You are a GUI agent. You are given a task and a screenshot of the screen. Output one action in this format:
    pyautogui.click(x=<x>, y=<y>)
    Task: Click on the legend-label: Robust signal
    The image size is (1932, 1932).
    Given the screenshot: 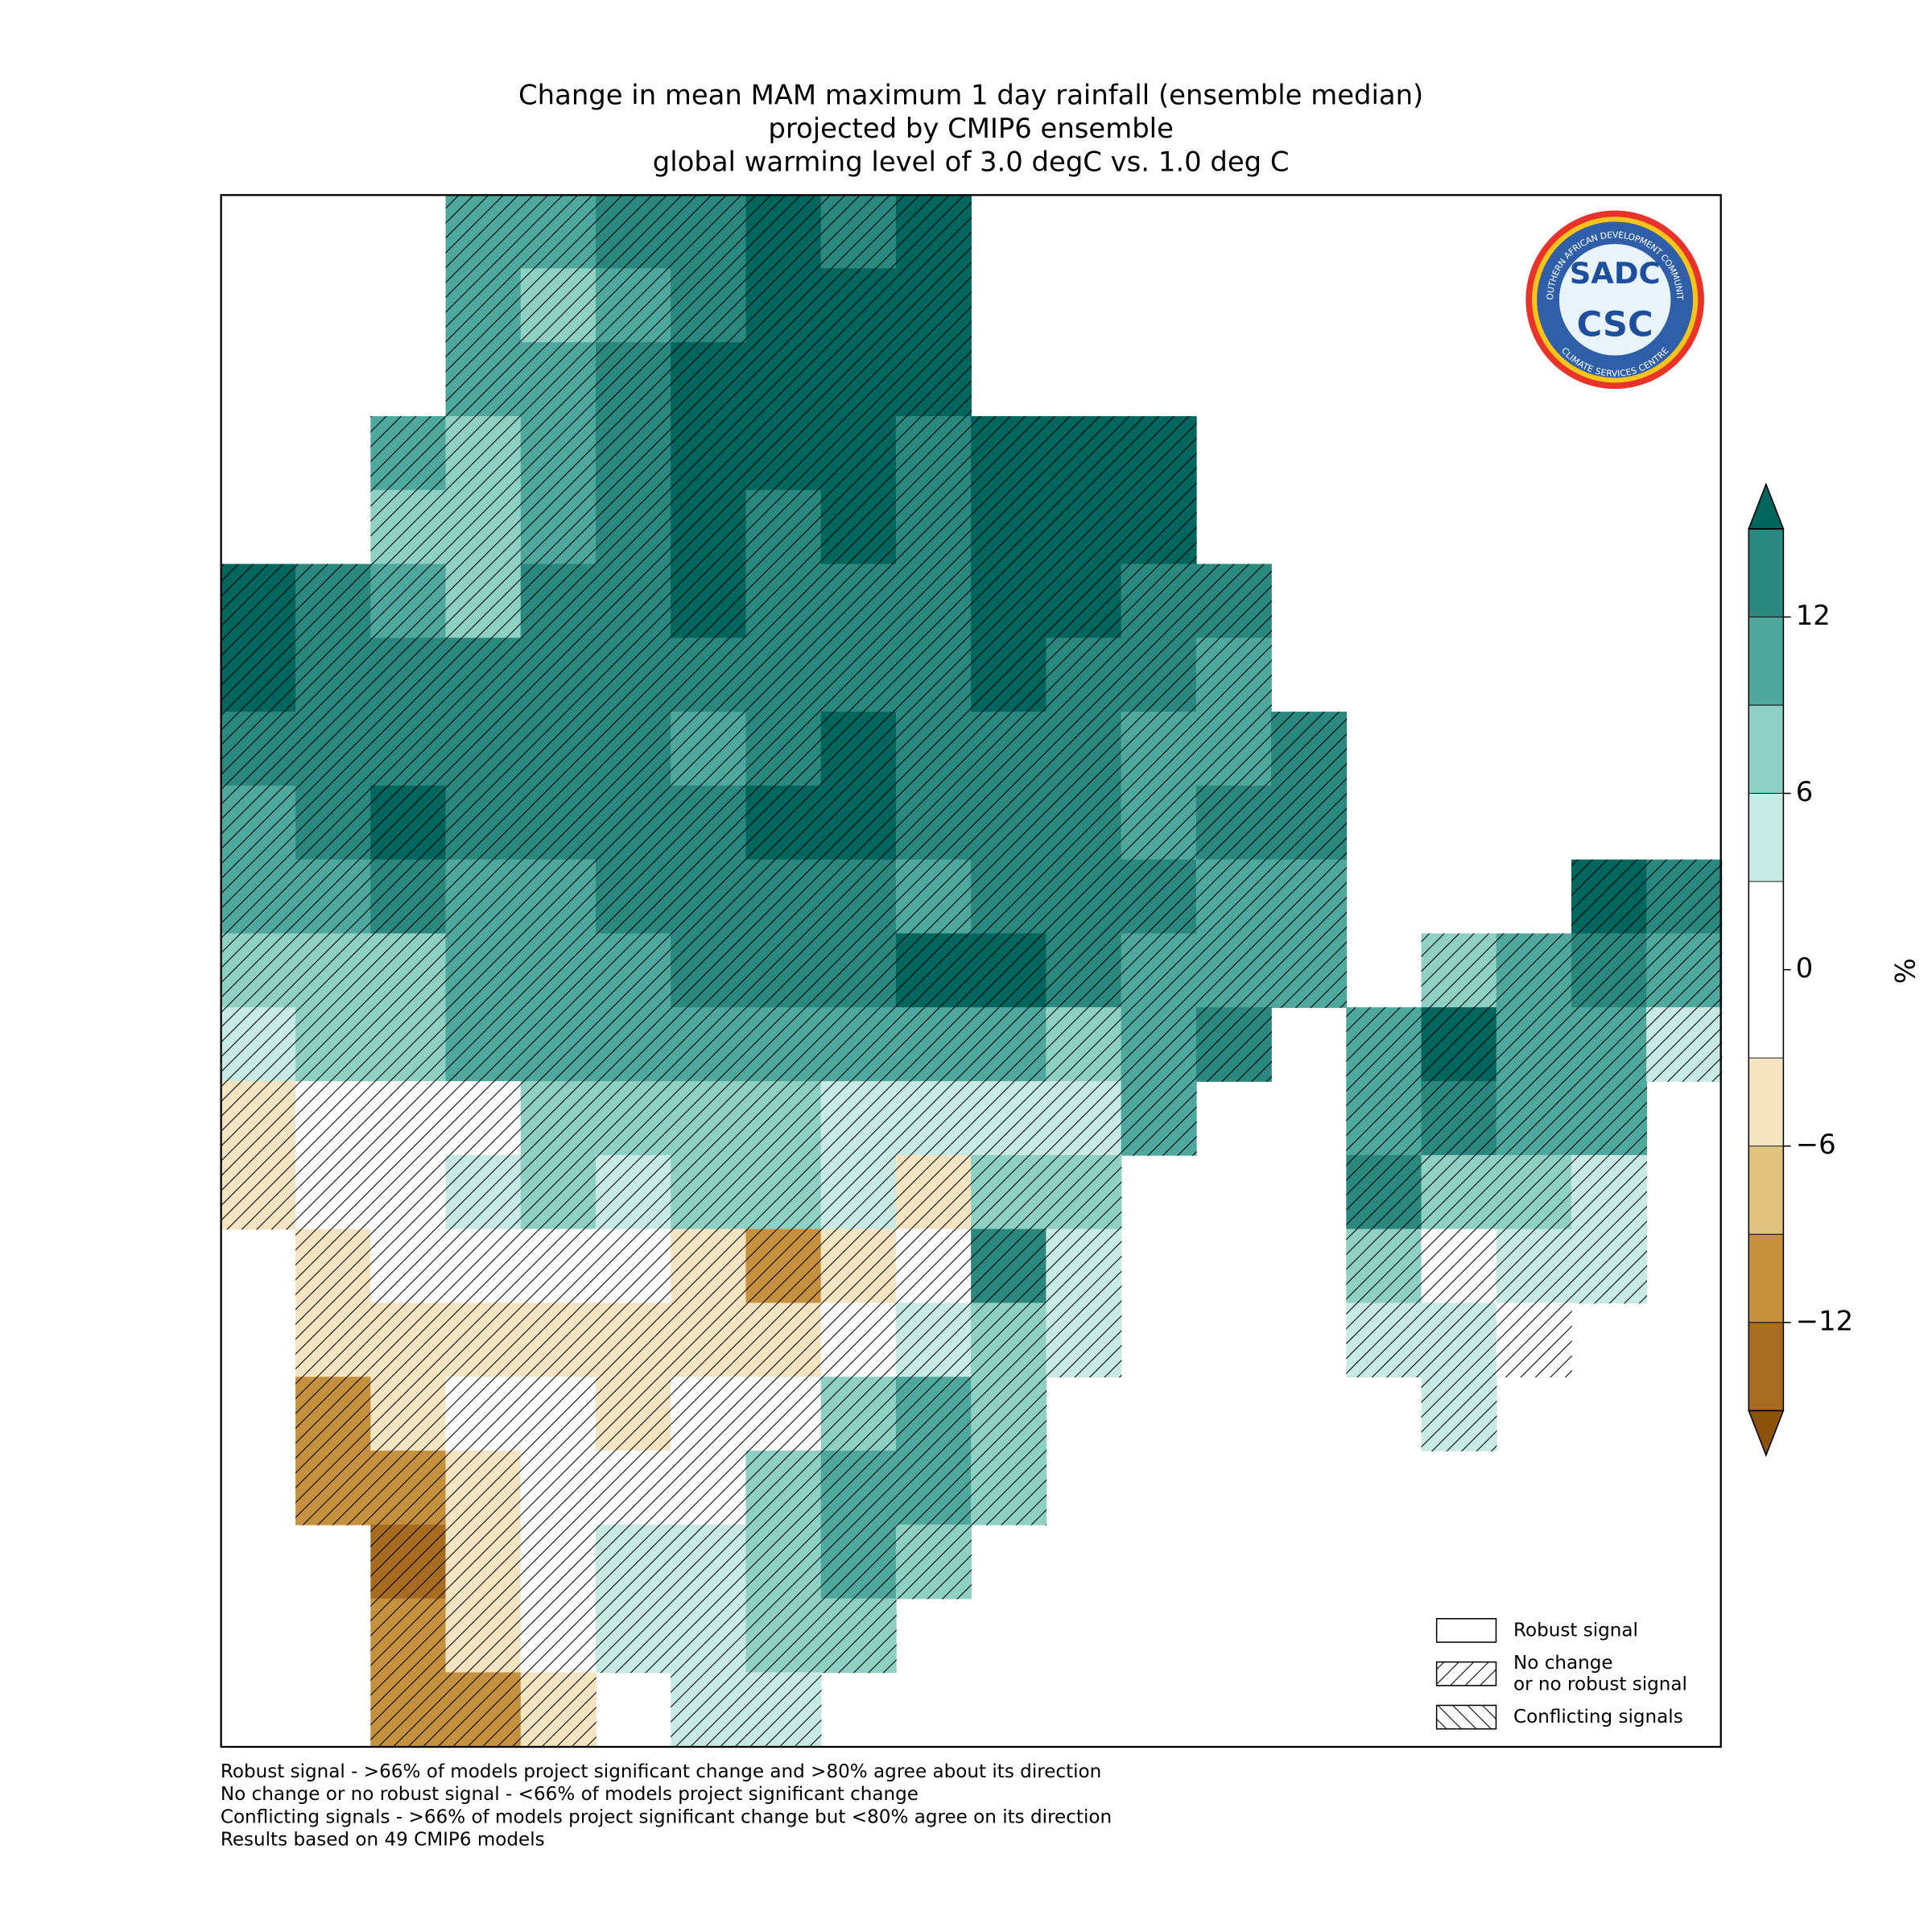 What is the action you would take?
    pyautogui.click(x=1575, y=1630)
    